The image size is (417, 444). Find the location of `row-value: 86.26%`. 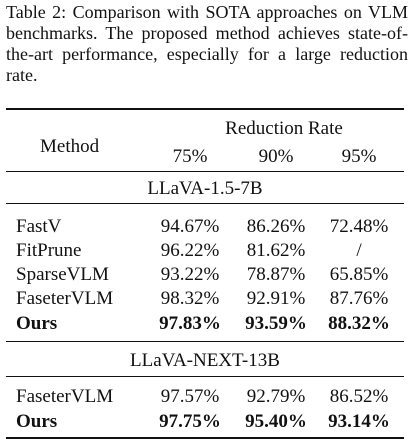

row-value: 86.26% is located at coordinates (276, 226).